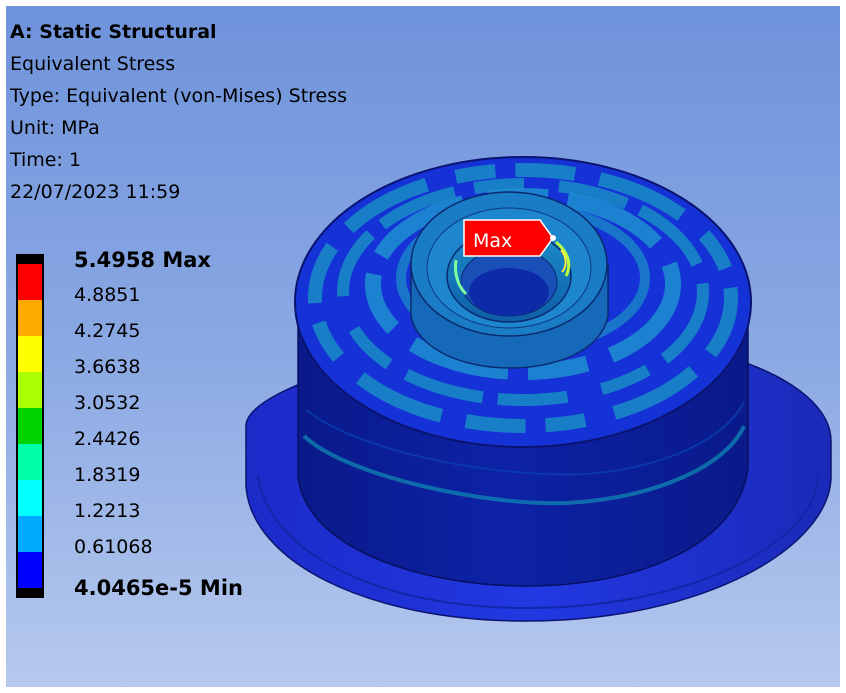 This screenshot has width=846, height=693. Describe the element at coordinates (107, 439) in the screenshot. I see `legend-level-label: 2.4426` at that location.